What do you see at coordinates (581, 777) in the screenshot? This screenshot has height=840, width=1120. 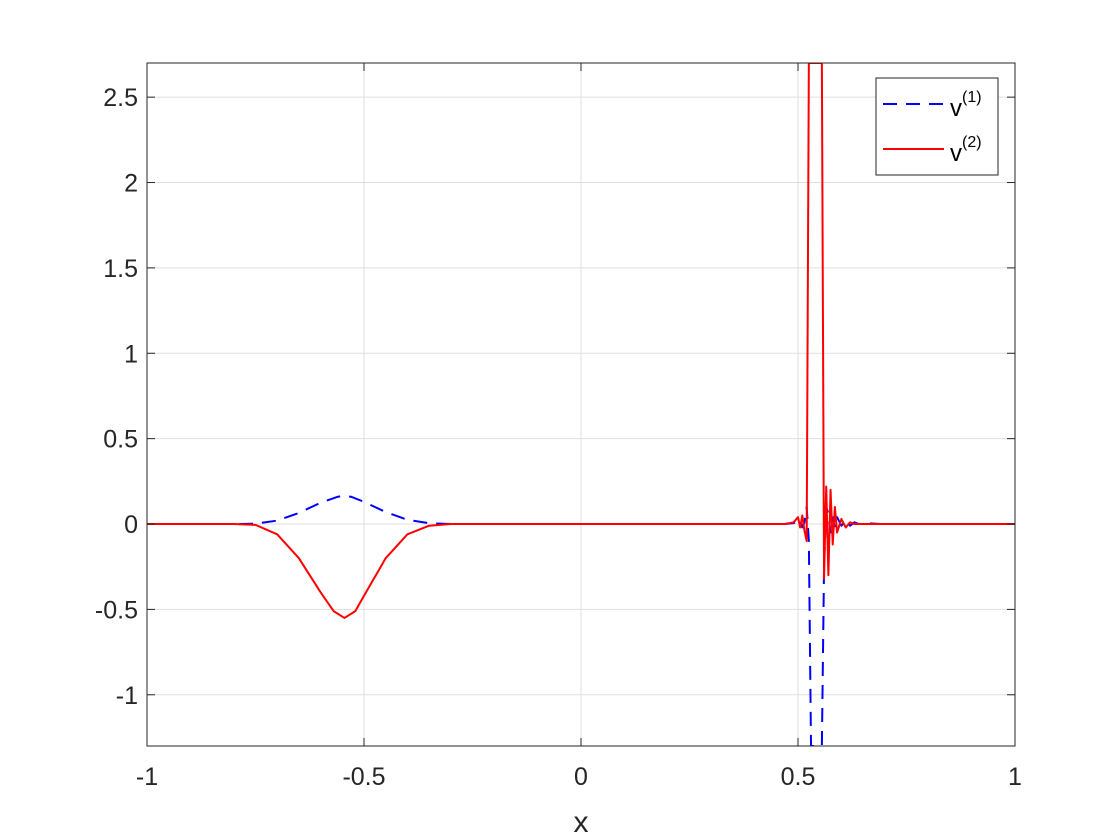 I see `x-tick-label: 0` at bounding box center [581, 777].